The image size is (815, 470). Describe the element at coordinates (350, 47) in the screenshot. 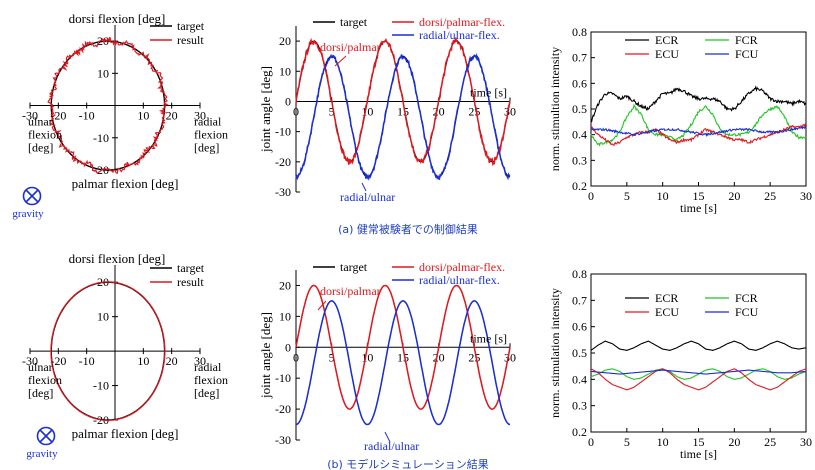

I see `annotation-dorsi-palmar: dorsi/palmar` at that location.